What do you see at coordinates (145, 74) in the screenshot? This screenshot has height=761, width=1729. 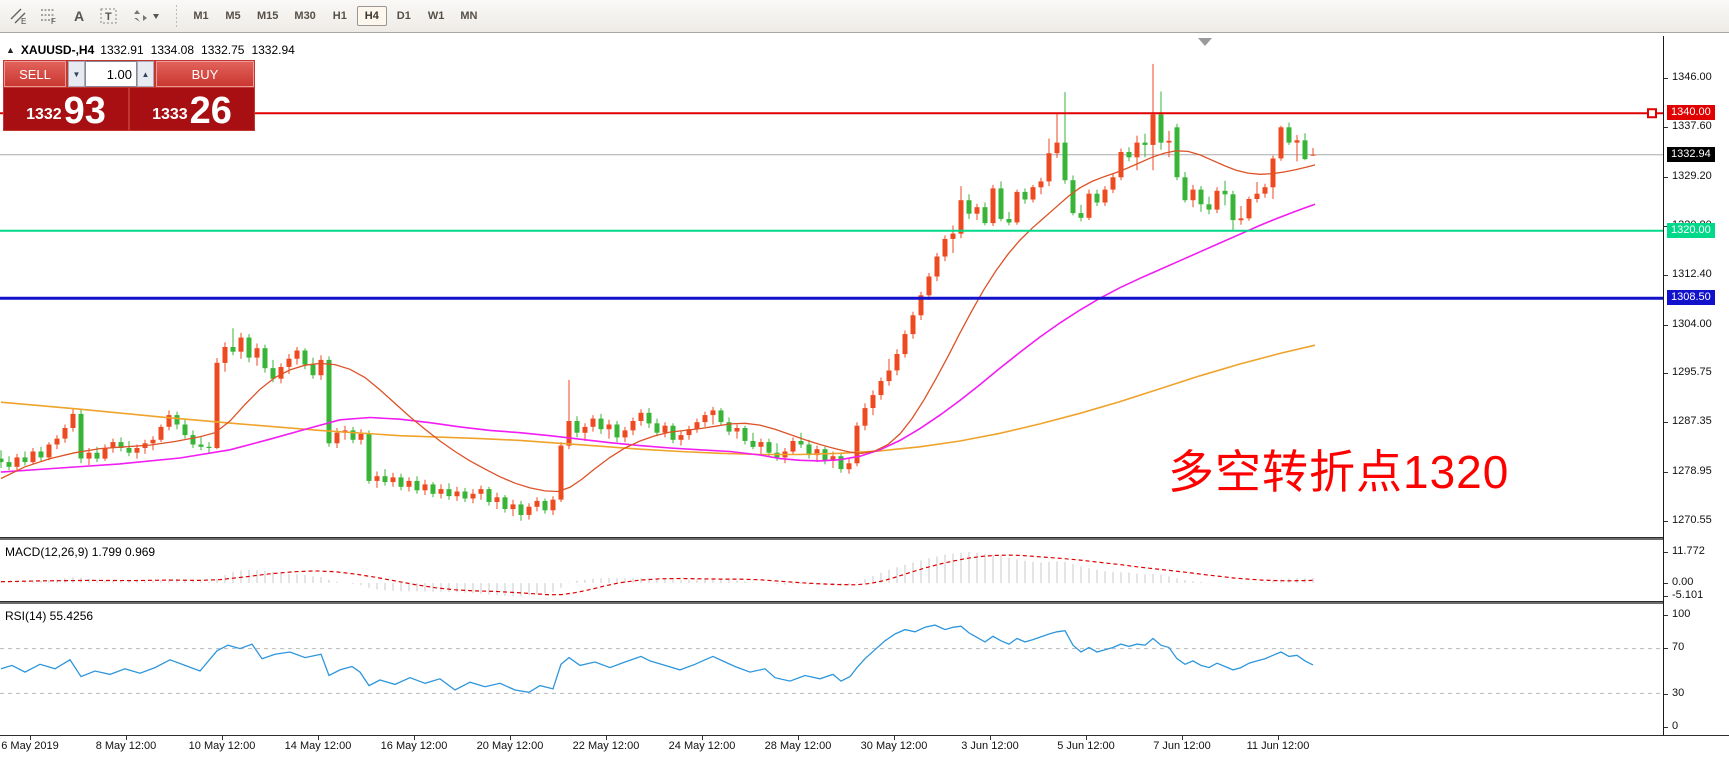 I see `volume-increase-button: ▲` at bounding box center [145, 74].